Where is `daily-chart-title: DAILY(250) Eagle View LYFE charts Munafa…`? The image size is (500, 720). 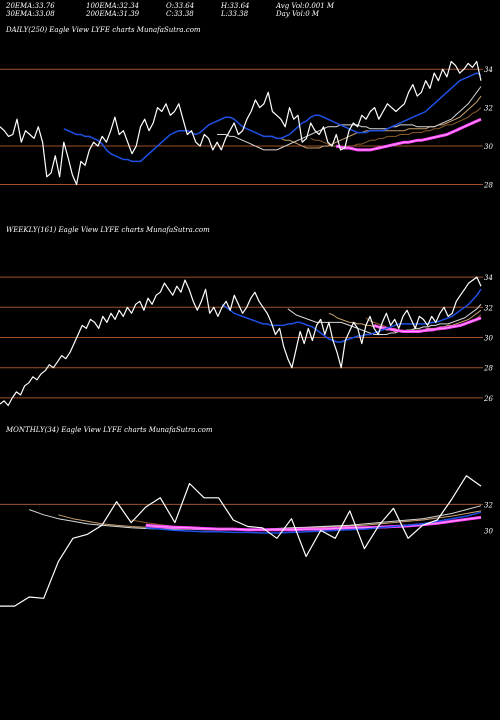
daily-chart-title: DAILY(250) Eagle View LYFE charts Munafa… is located at coordinates (103, 30).